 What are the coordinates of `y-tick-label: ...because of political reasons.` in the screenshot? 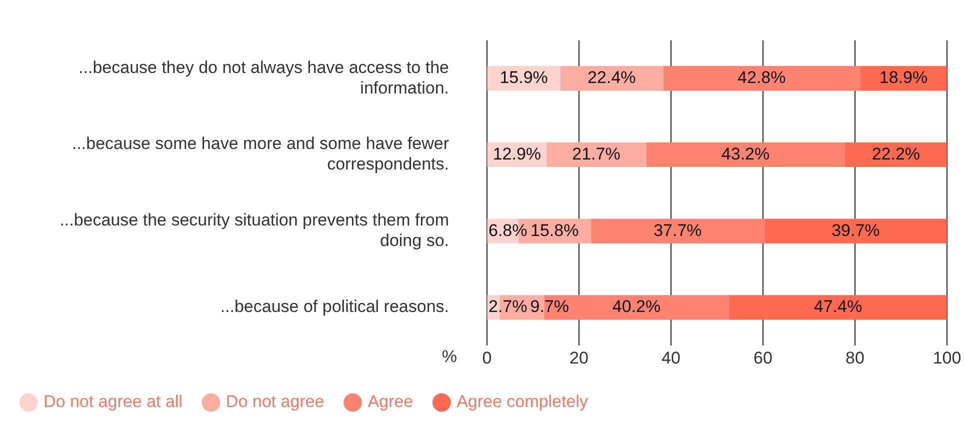 It's located at (334, 306).